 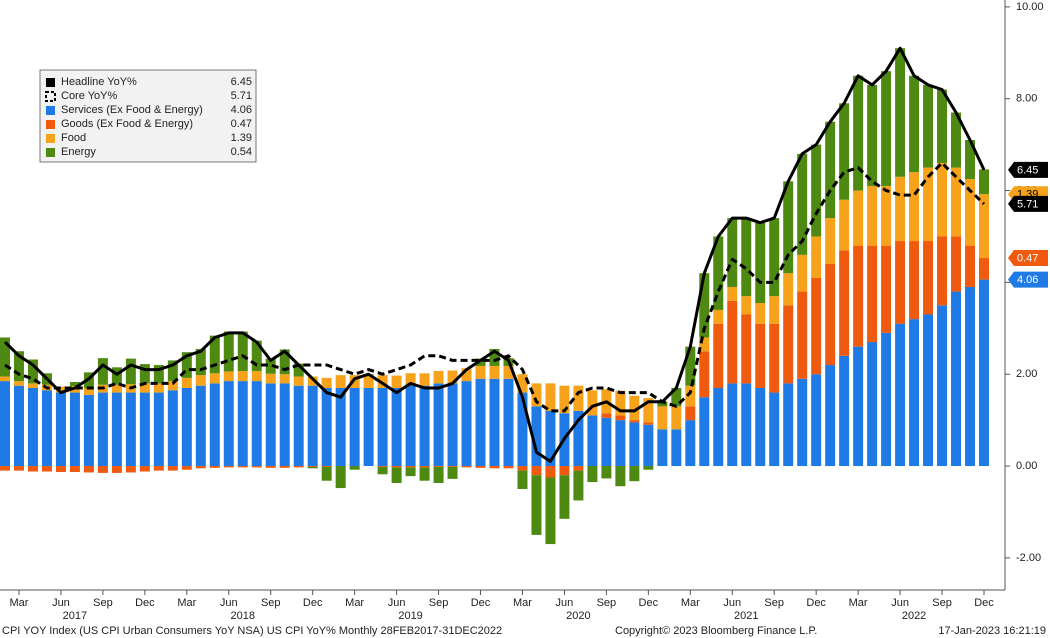 I want to click on year-label: 2022, so click(x=914, y=616).